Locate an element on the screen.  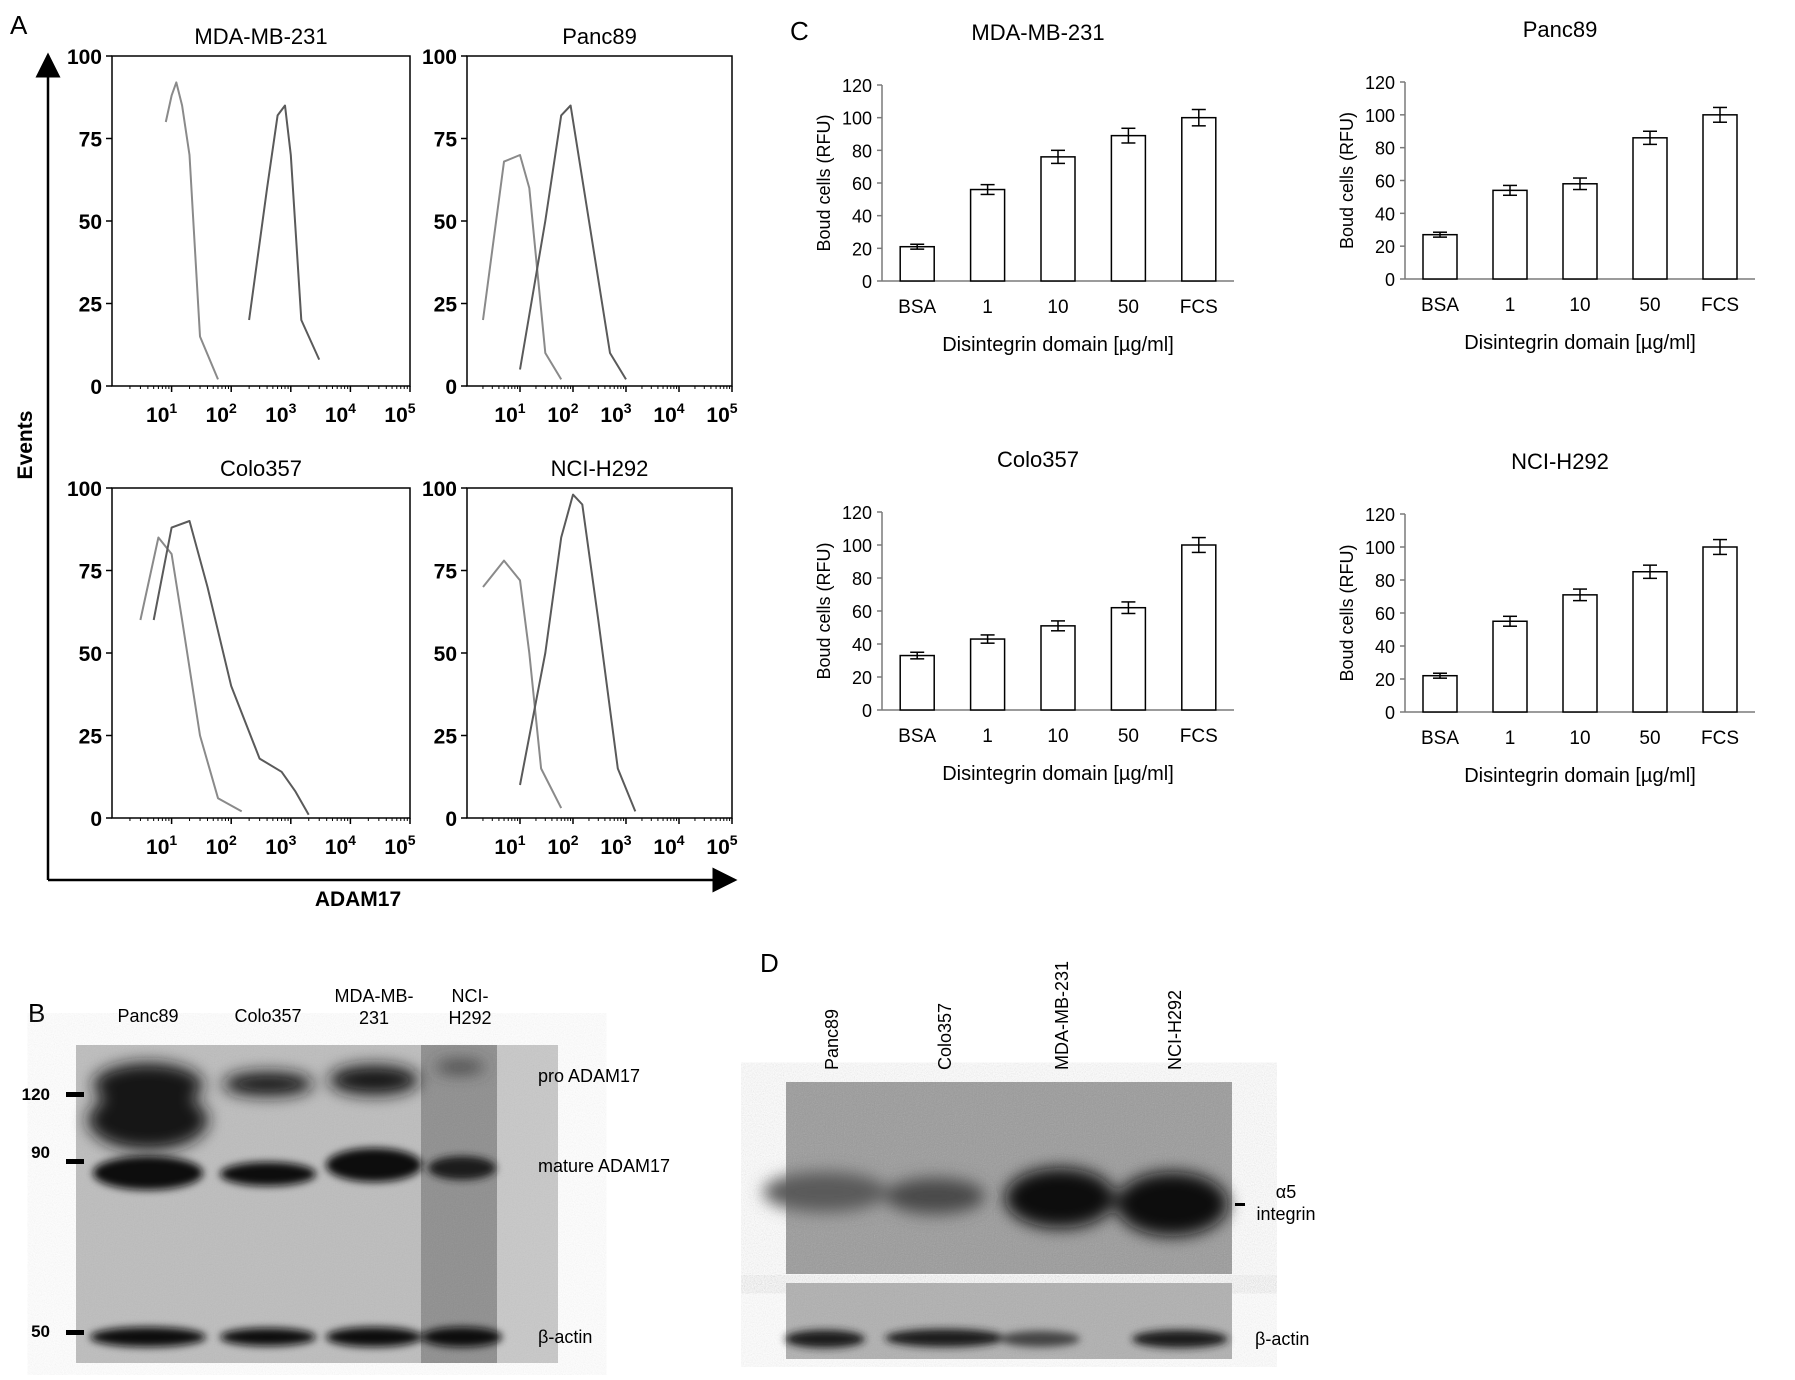
x-tick-label: 10¹ is located at coordinates (161, 413).